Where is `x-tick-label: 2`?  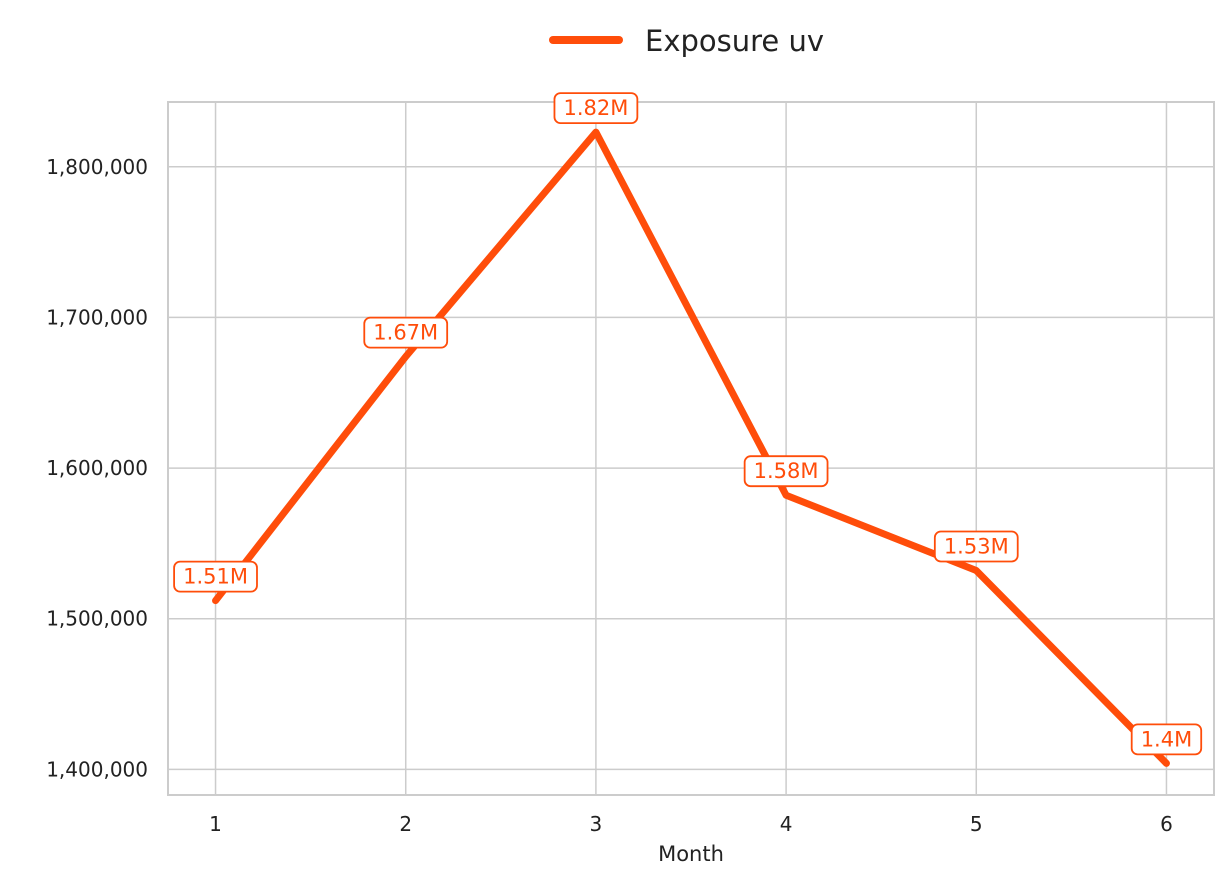 x-tick-label: 2 is located at coordinates (405, 824).